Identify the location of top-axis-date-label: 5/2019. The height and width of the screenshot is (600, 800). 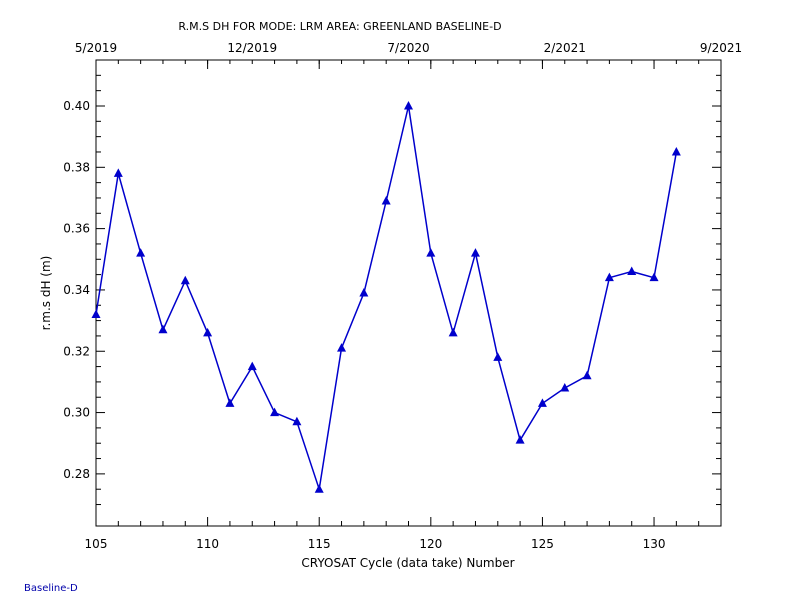
(96, 48).